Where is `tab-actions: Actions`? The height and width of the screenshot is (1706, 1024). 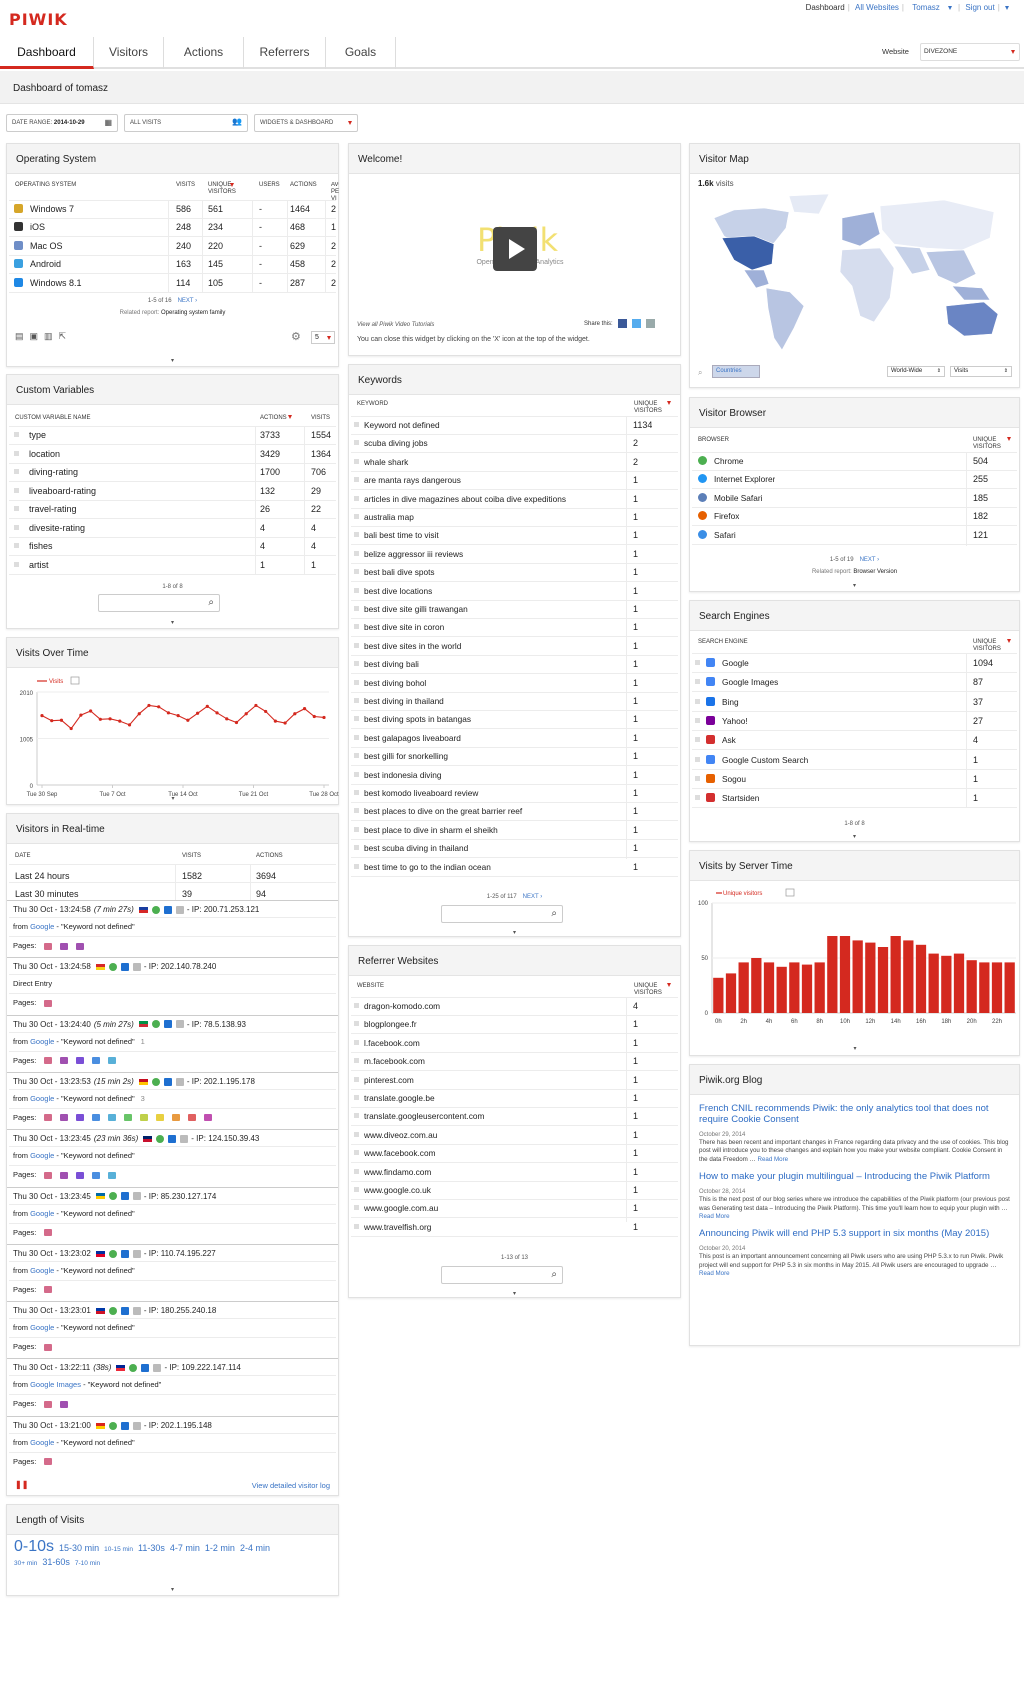 tab-actions: Actions is located at coordinates (204, 53).